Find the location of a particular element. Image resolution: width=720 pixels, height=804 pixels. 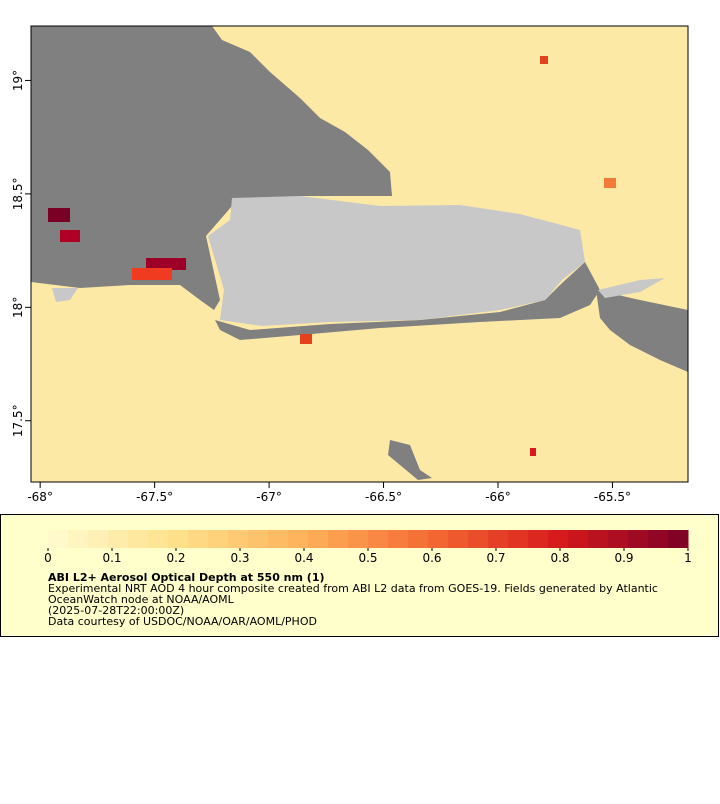

colorbar-tick-label: 0.4 is located at coordinates (303, 558).